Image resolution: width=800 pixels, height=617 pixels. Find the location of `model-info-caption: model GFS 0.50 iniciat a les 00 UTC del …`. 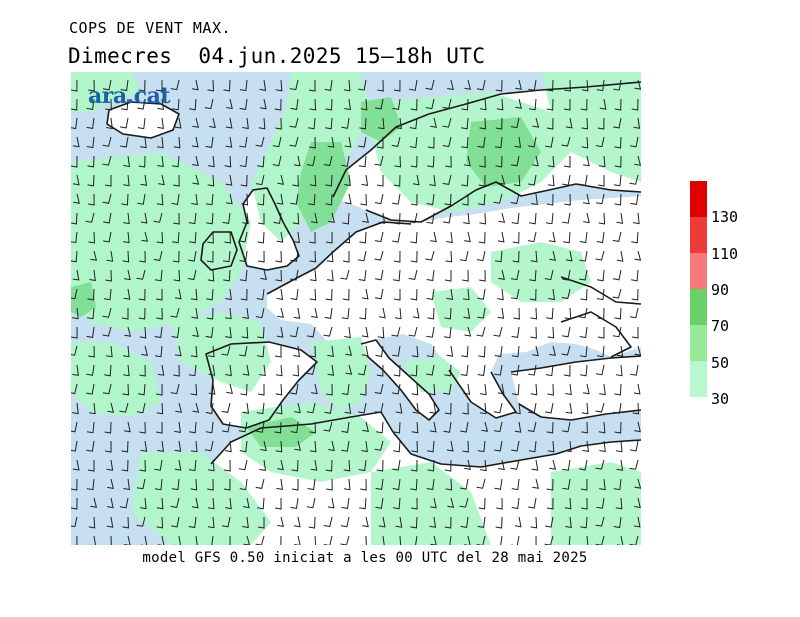

model-info-caption: model GFS 0.50 iniciat a les 00 UTC del … is located at coordinates (400, 558).